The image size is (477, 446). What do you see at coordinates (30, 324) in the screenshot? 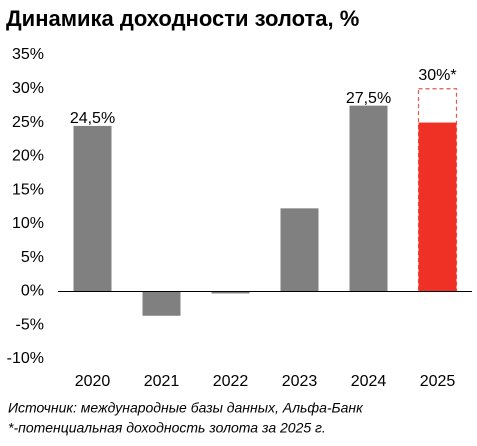
I see `y-tick-label: -5%` at bounding box center [30, 324].